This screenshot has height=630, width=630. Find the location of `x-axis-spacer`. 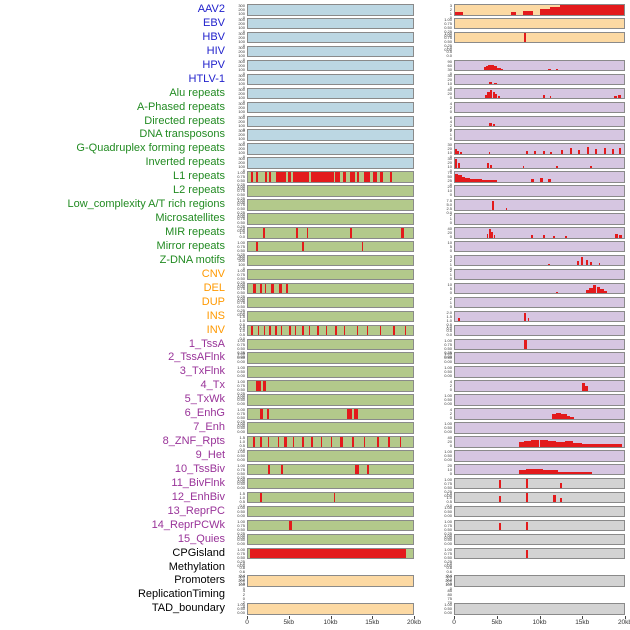

x-axis-spacer is located at coordinates (115, 622).